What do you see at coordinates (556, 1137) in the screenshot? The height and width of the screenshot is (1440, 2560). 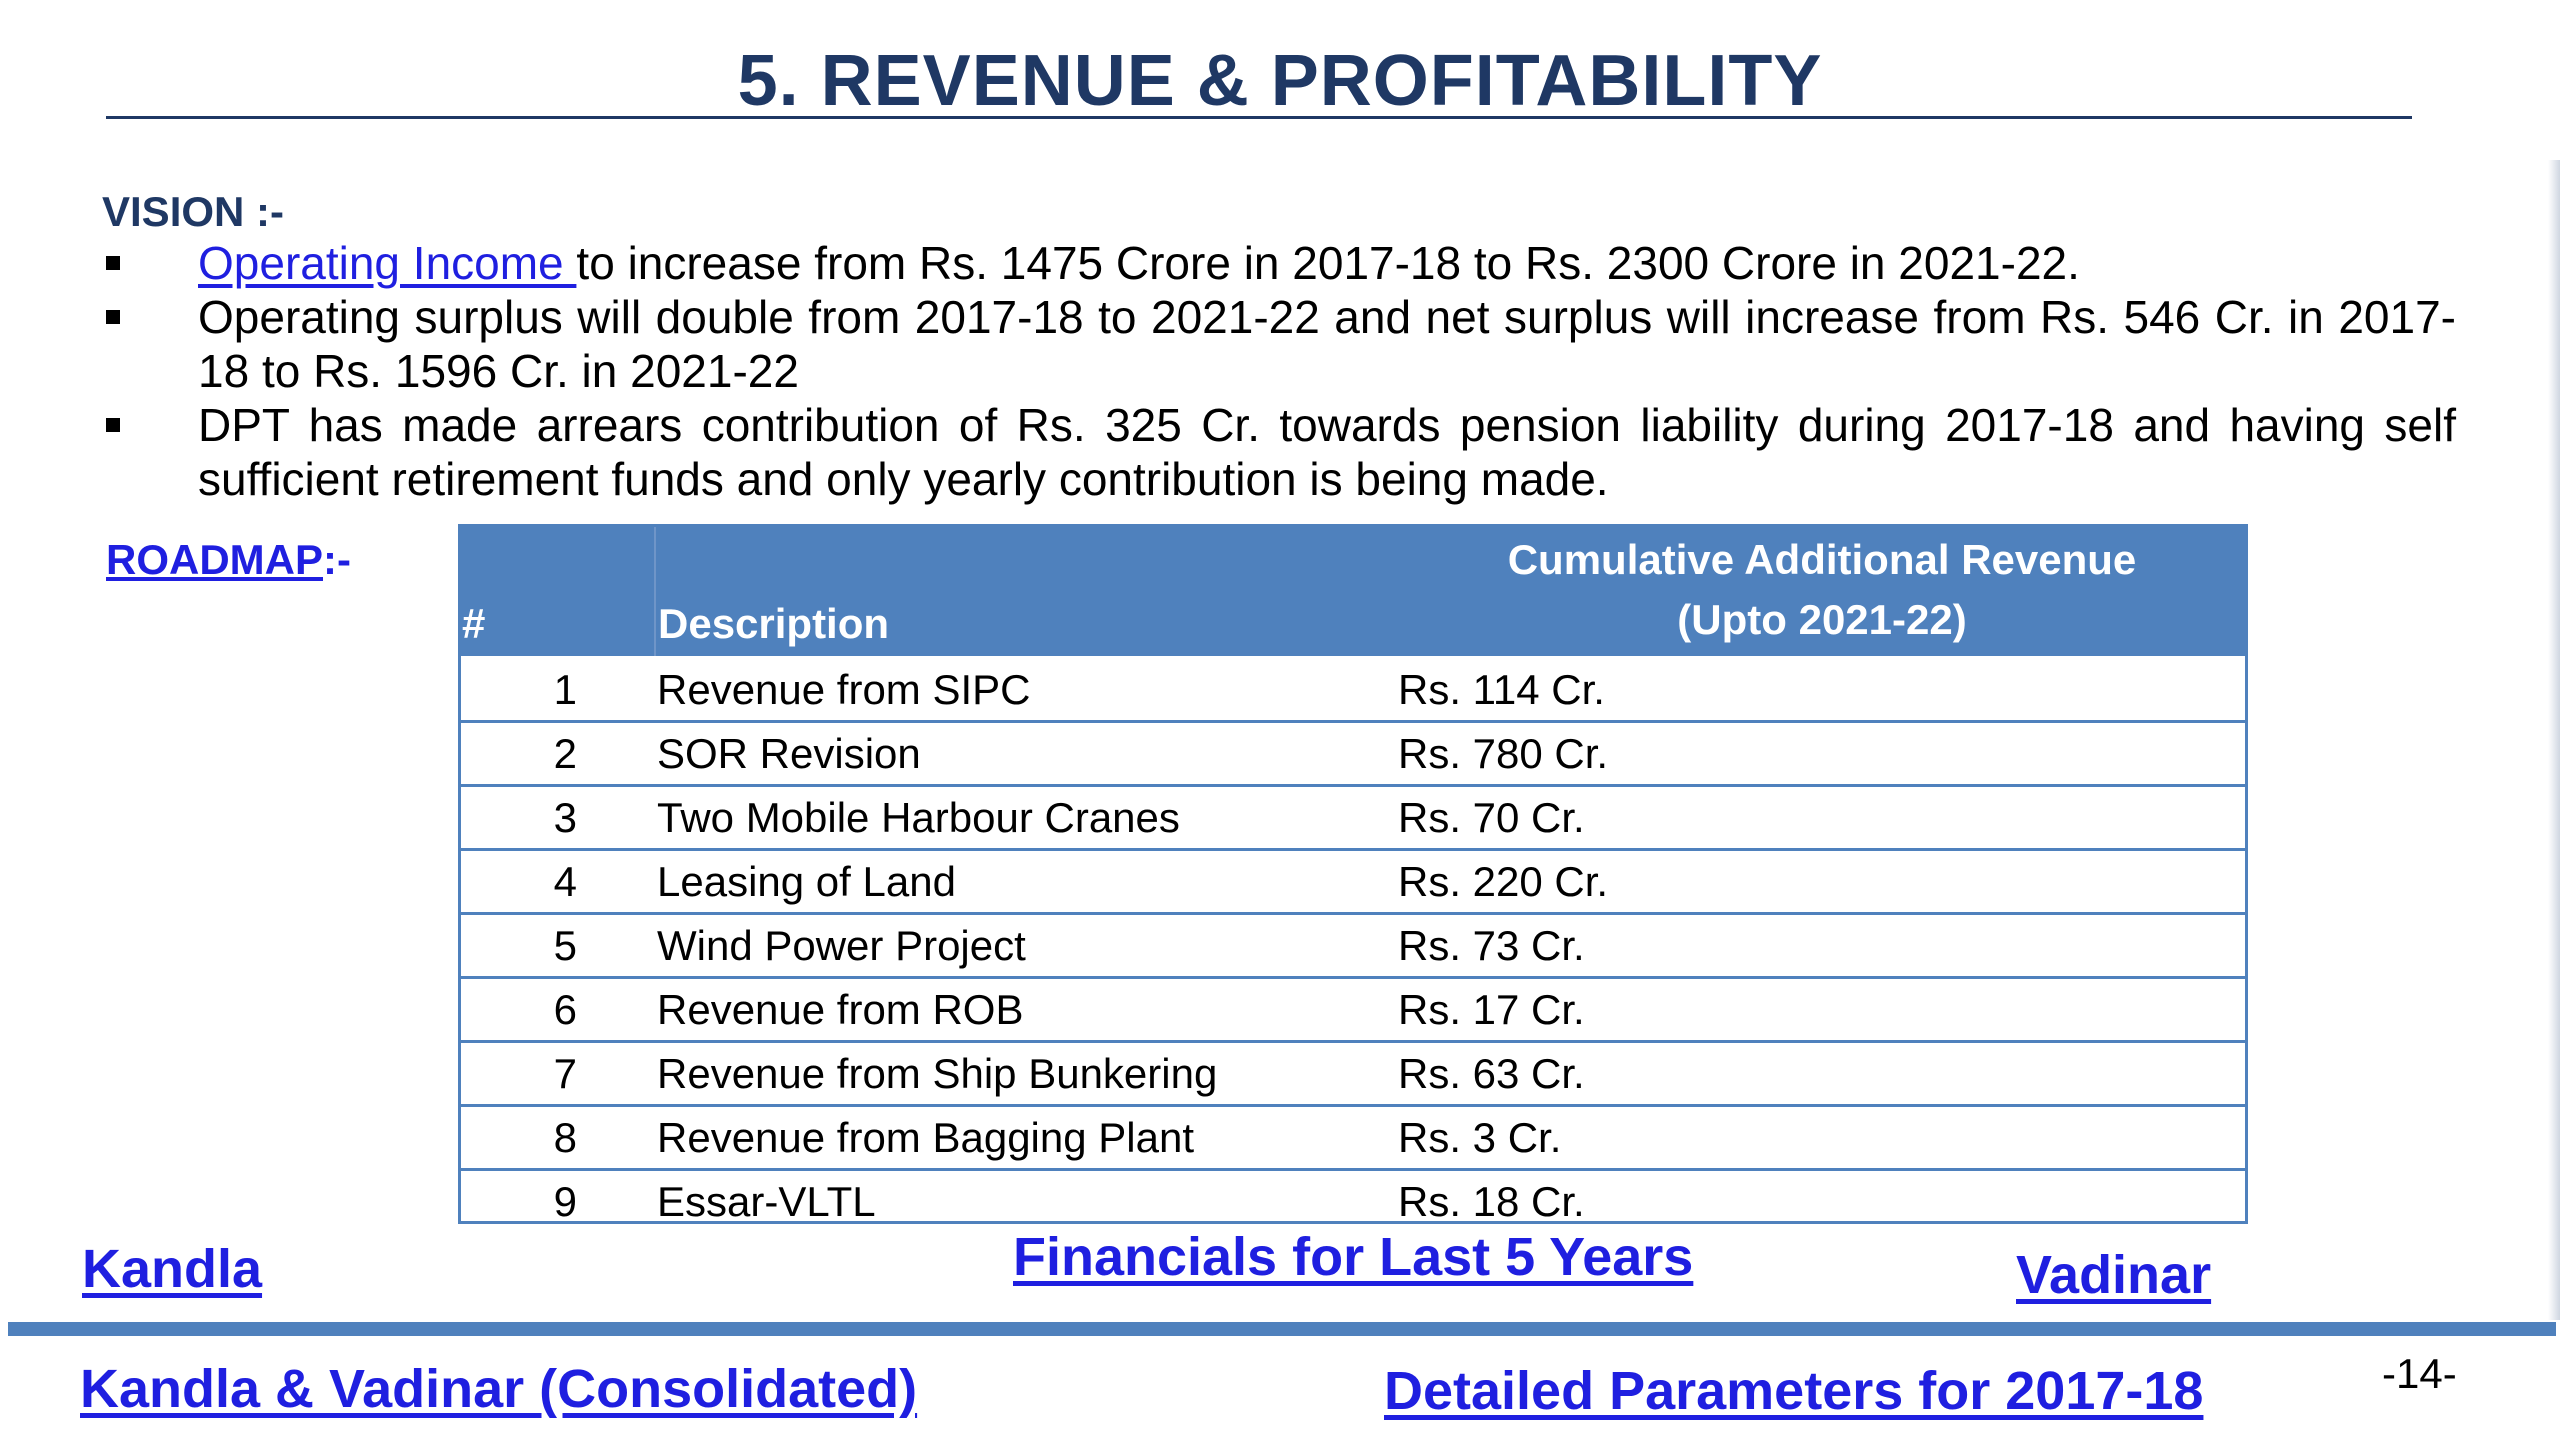 I see `row-number: 8` at bounding box center [556, 1137].